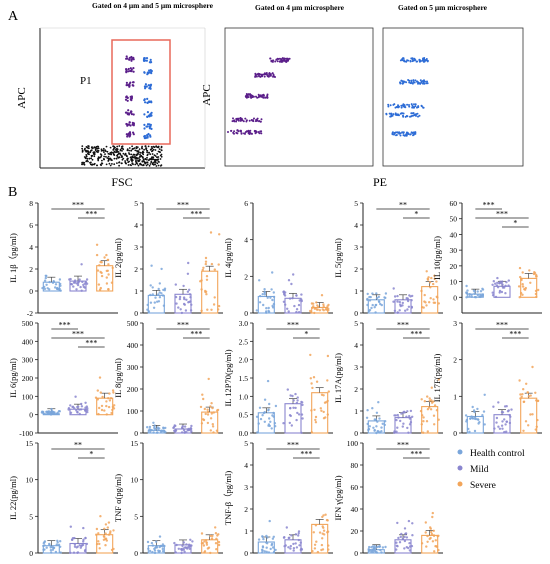 The width and height of the screenshot is (550, 564). What do you see at coordinates (483, 486) in the screenshot?
I see `legend-severe: Severe` at bounding box center [483, 486].